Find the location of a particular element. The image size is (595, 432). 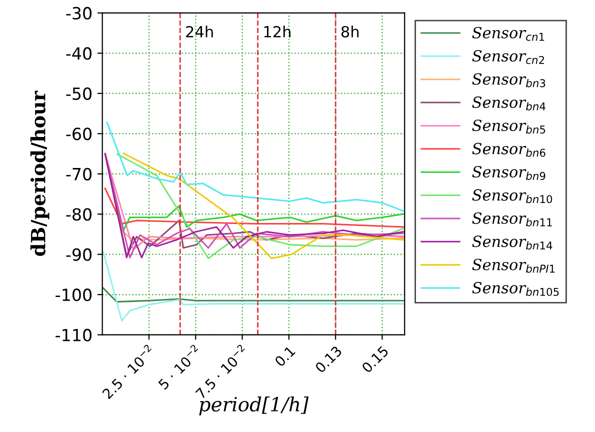

legend-label: Sensor$_{bn6}$ is located at coordinates (509, 149).